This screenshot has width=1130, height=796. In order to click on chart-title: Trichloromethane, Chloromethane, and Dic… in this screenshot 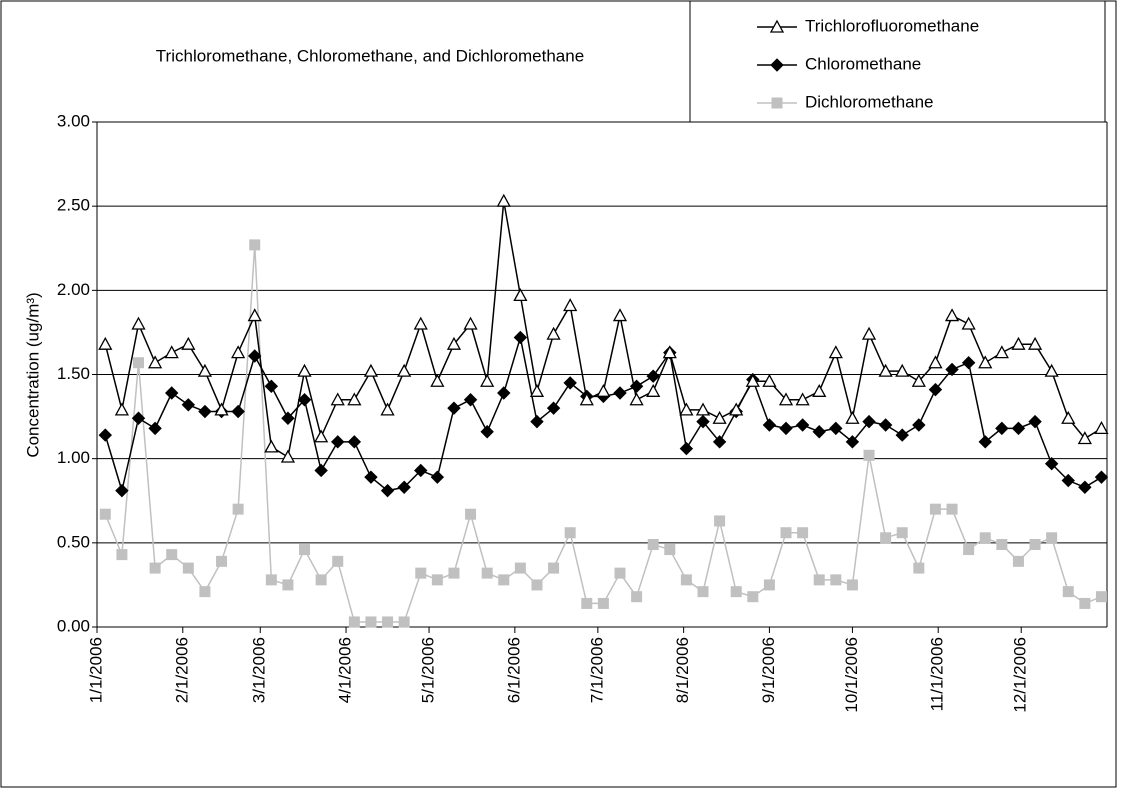, I will do `click(370, 55)`.